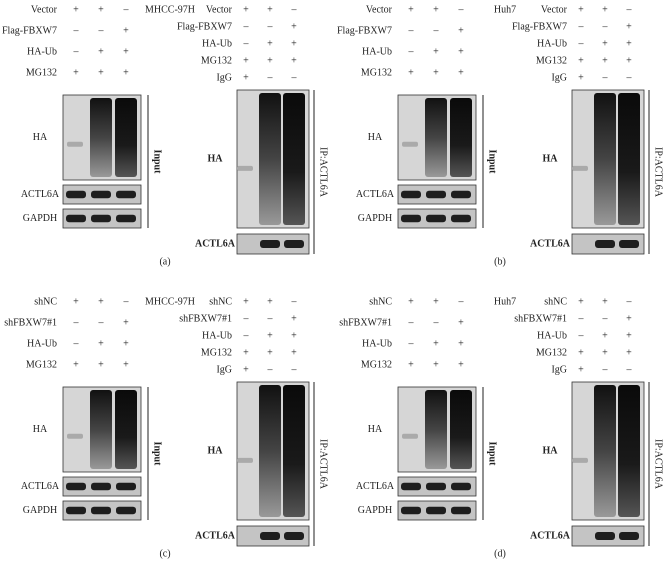 This screenshot has width=669, height=563. I want to click on condition-label: HA-Ub, so click(377, 51).